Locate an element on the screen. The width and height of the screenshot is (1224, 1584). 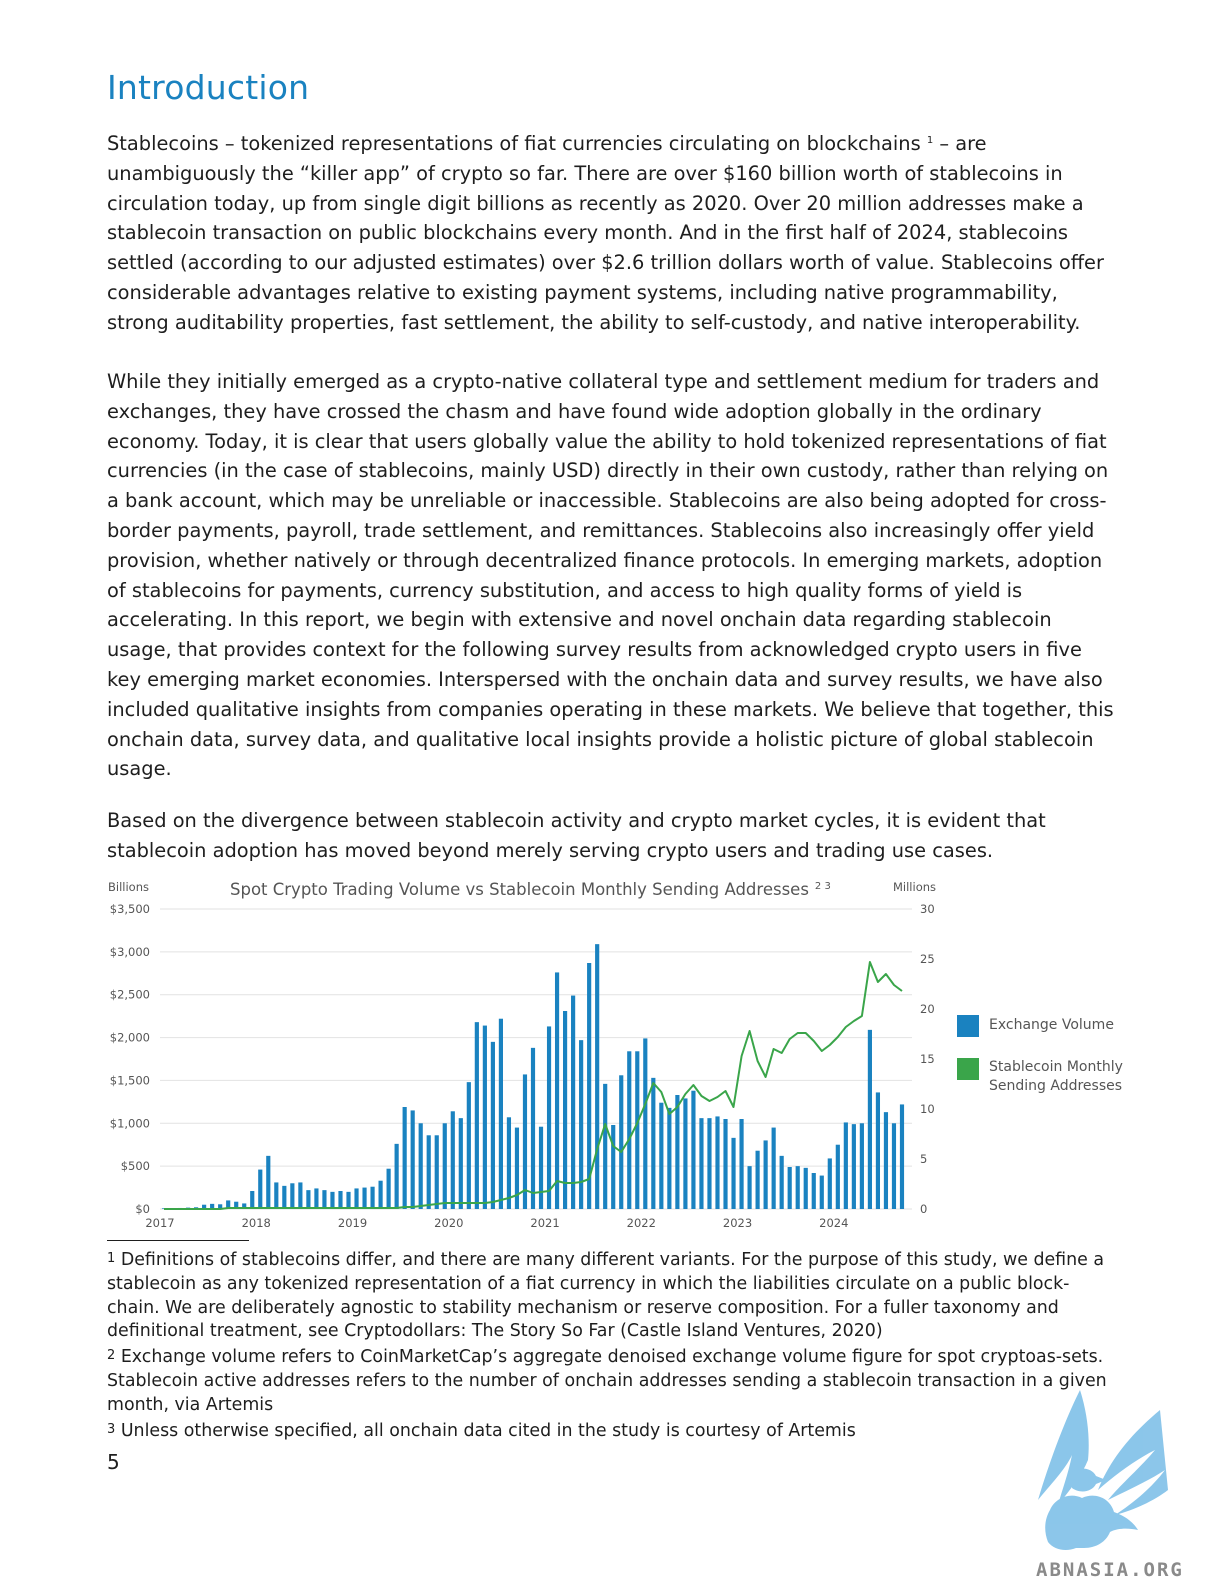
right-axis-tick-label: 0 is located at coordinates (923, 1209).